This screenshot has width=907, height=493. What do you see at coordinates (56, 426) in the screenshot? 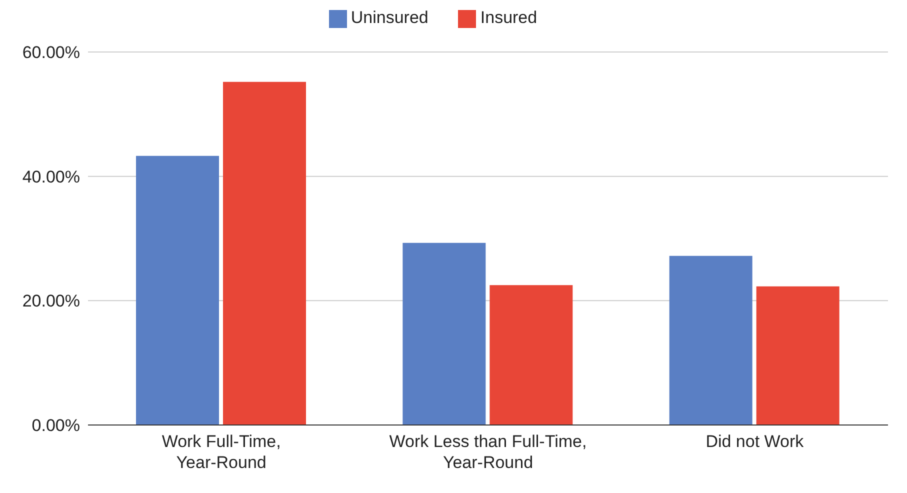
I see `y-tick-label: 0.00%` at bounding box center [56, 426].